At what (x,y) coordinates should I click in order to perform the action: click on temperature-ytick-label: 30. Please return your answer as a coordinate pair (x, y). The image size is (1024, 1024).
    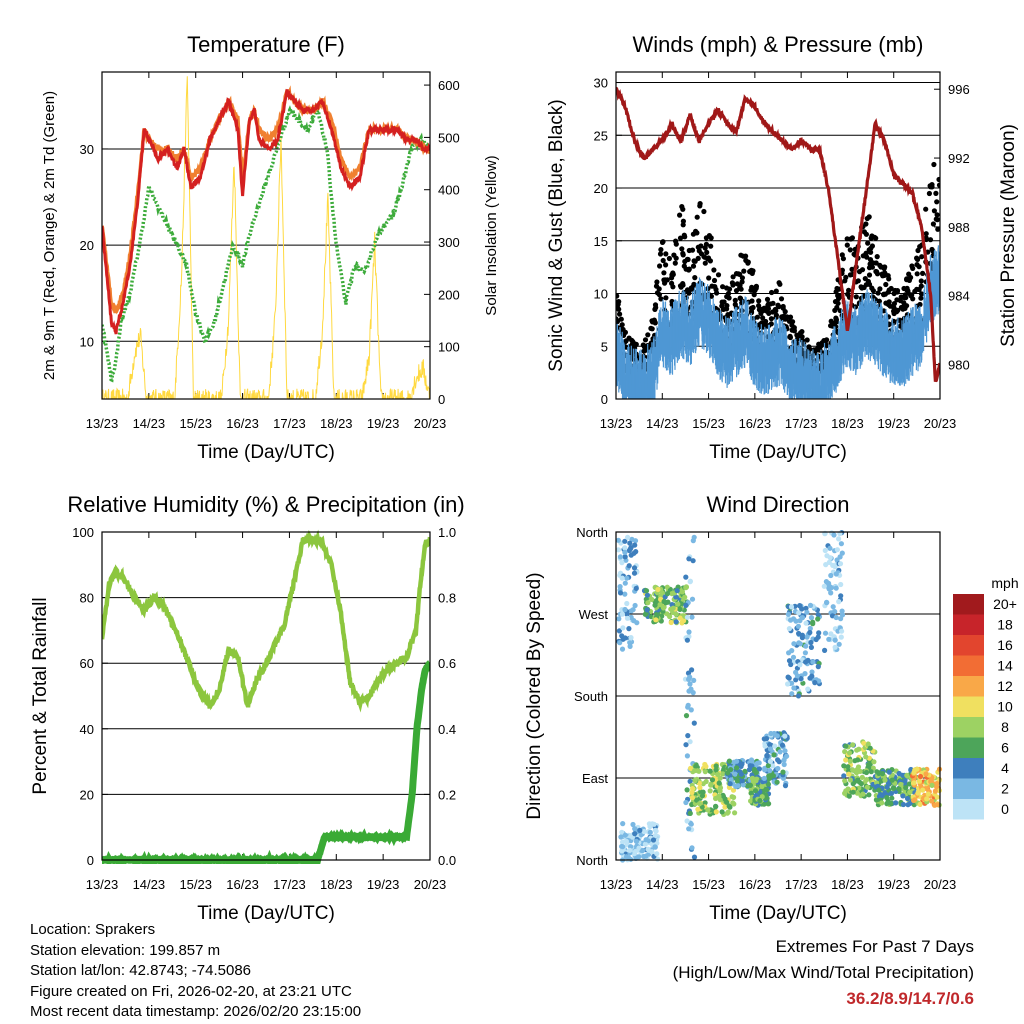
    Looking at the image, I should click on (87, 149).